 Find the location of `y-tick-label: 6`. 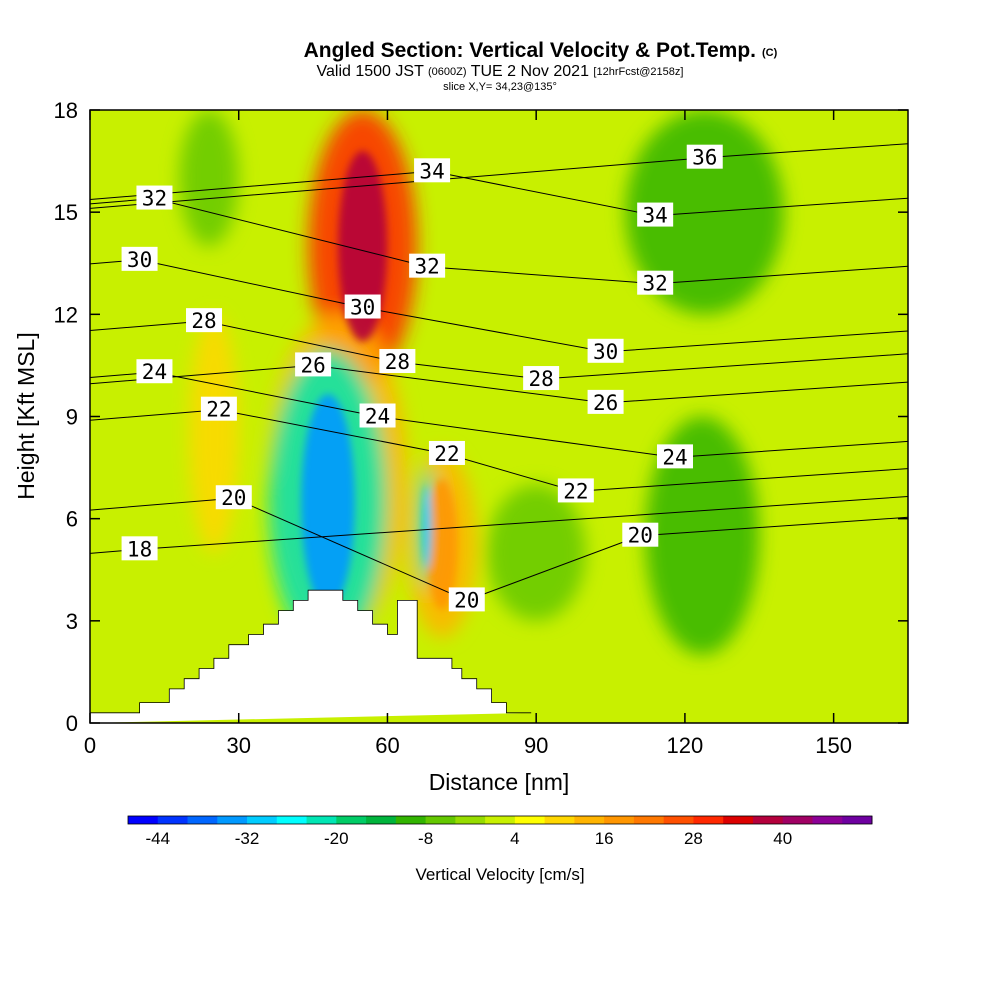

y-tick-label: 6 is located at coordinates (72, 519).